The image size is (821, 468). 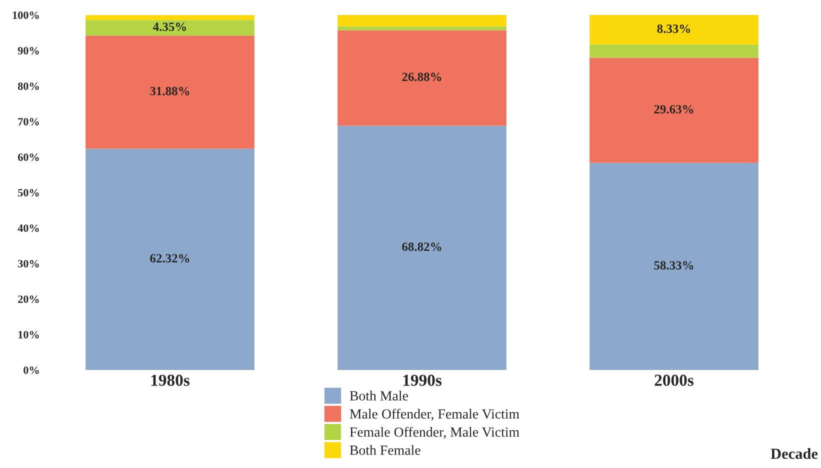 I want to click on legend-label: Both Male, so click(x=379, y=395).